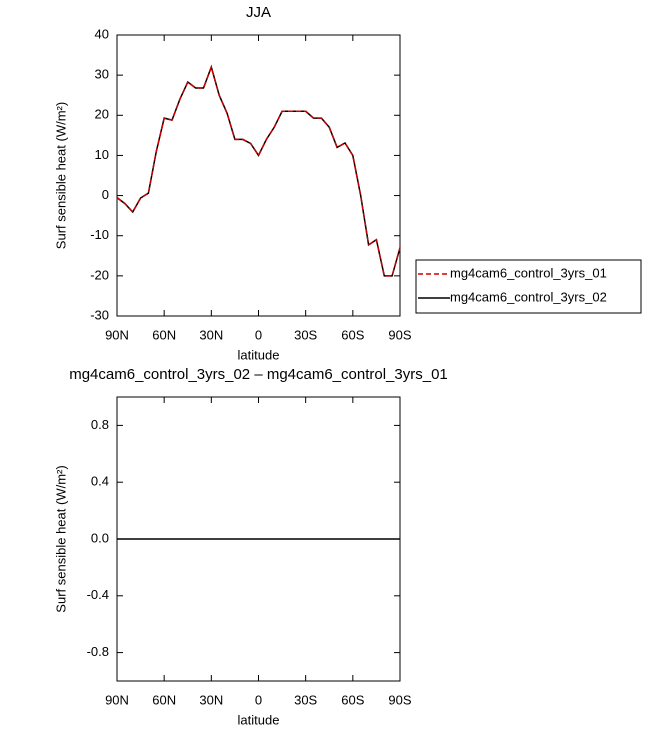 This screenshot has width=648, height=730. What do you see at coordinates (102, 114) in the screenshot?
I see `y-tick-label: 20` at bounding box center [102, 114].